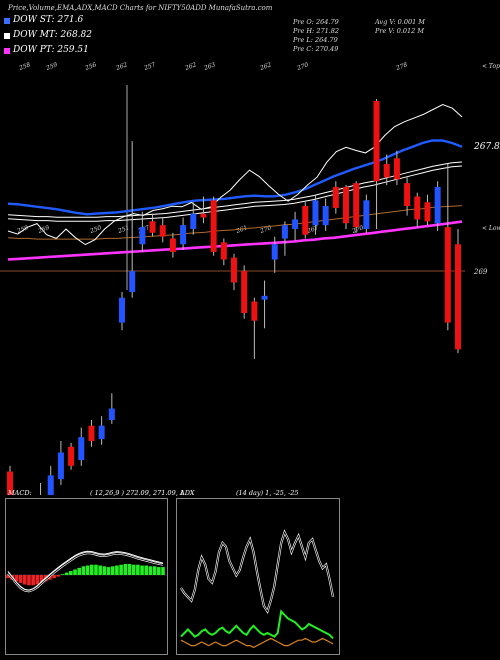 This screenshot has width=500, height=660. What do you see at coordinates (316, 49) in the screenshot?
I see `stat-close: Pre C: 270.49` at bounding box center [316, 49].